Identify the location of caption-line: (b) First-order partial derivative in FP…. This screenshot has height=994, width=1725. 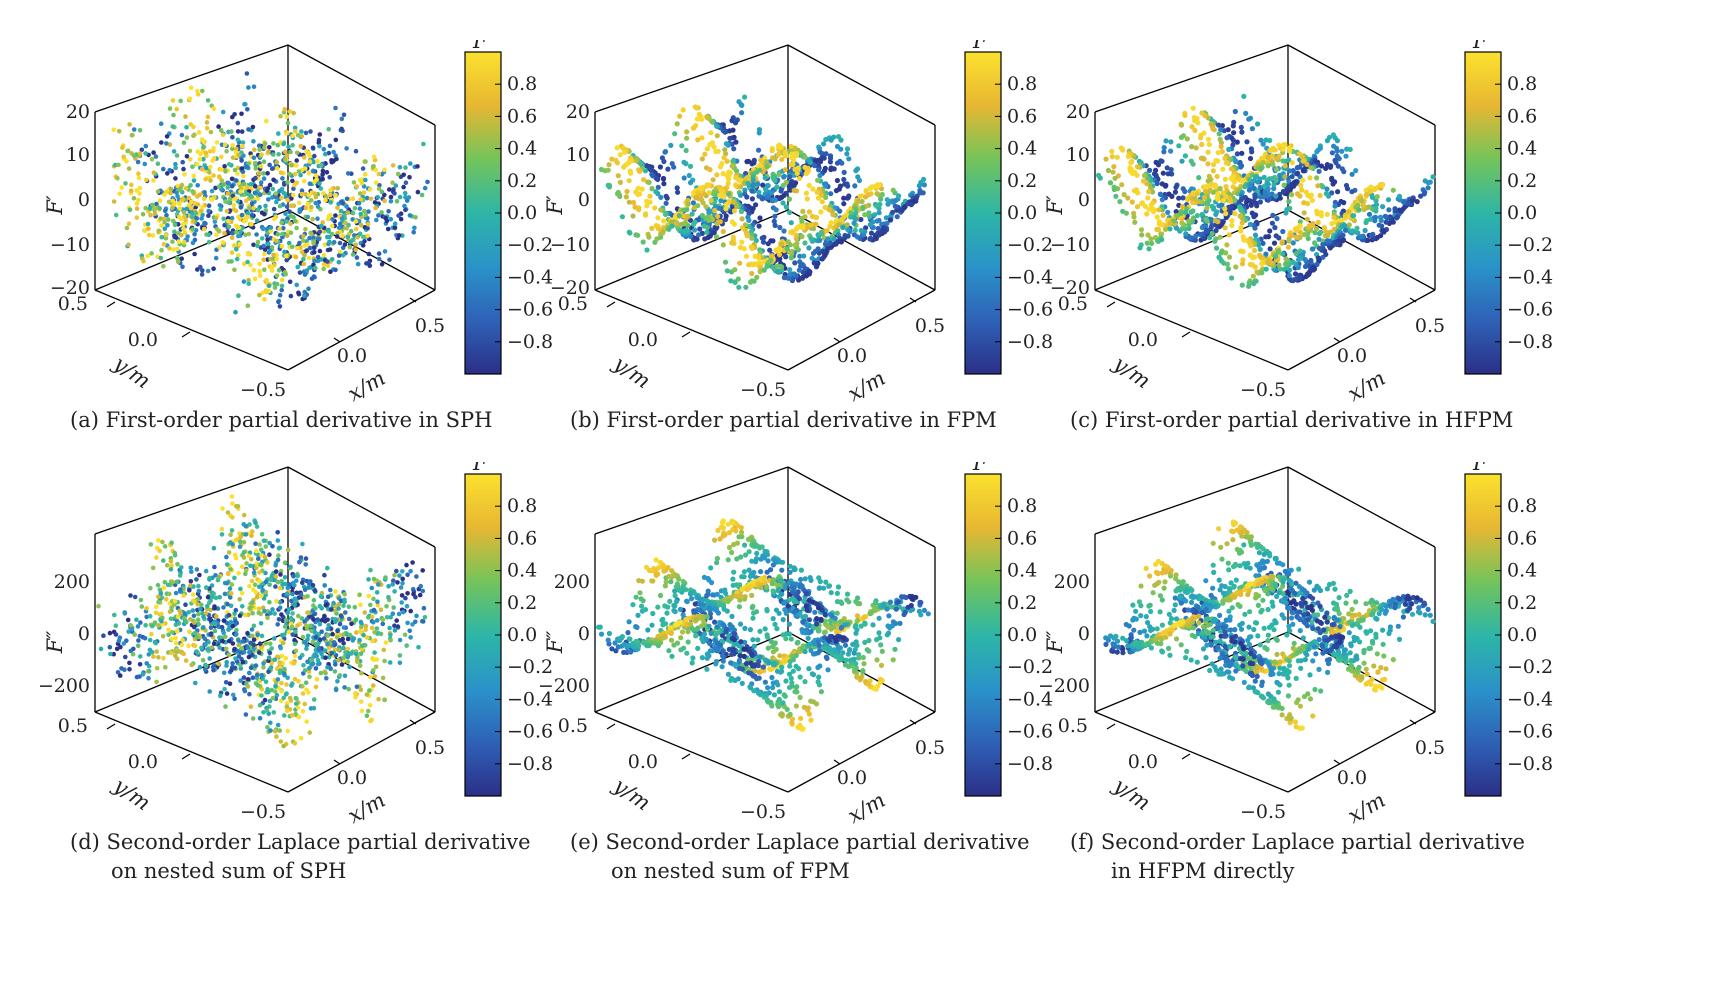
(783, 420).